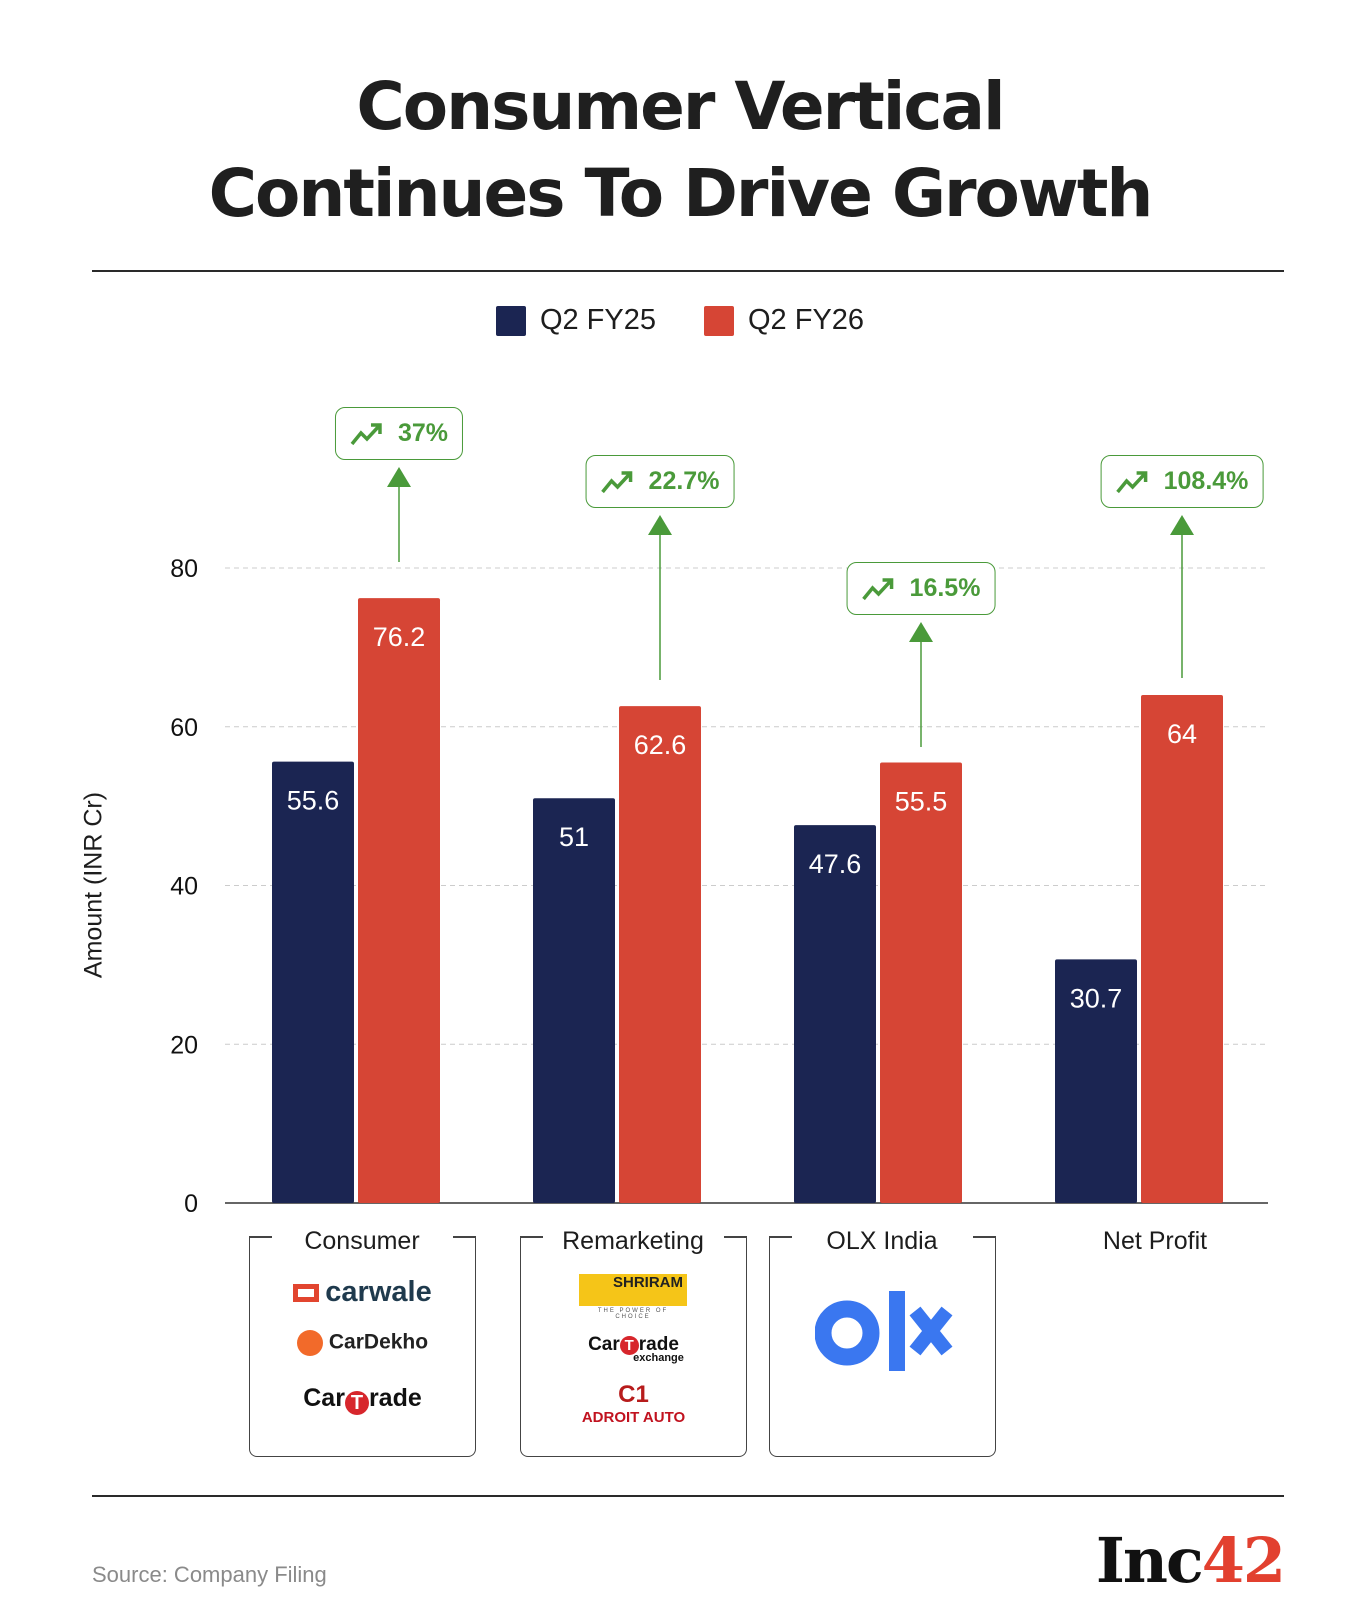 This screenshot has width=1360, height=1620. I want to click on y-tick-label: 60, so click(184, 728).